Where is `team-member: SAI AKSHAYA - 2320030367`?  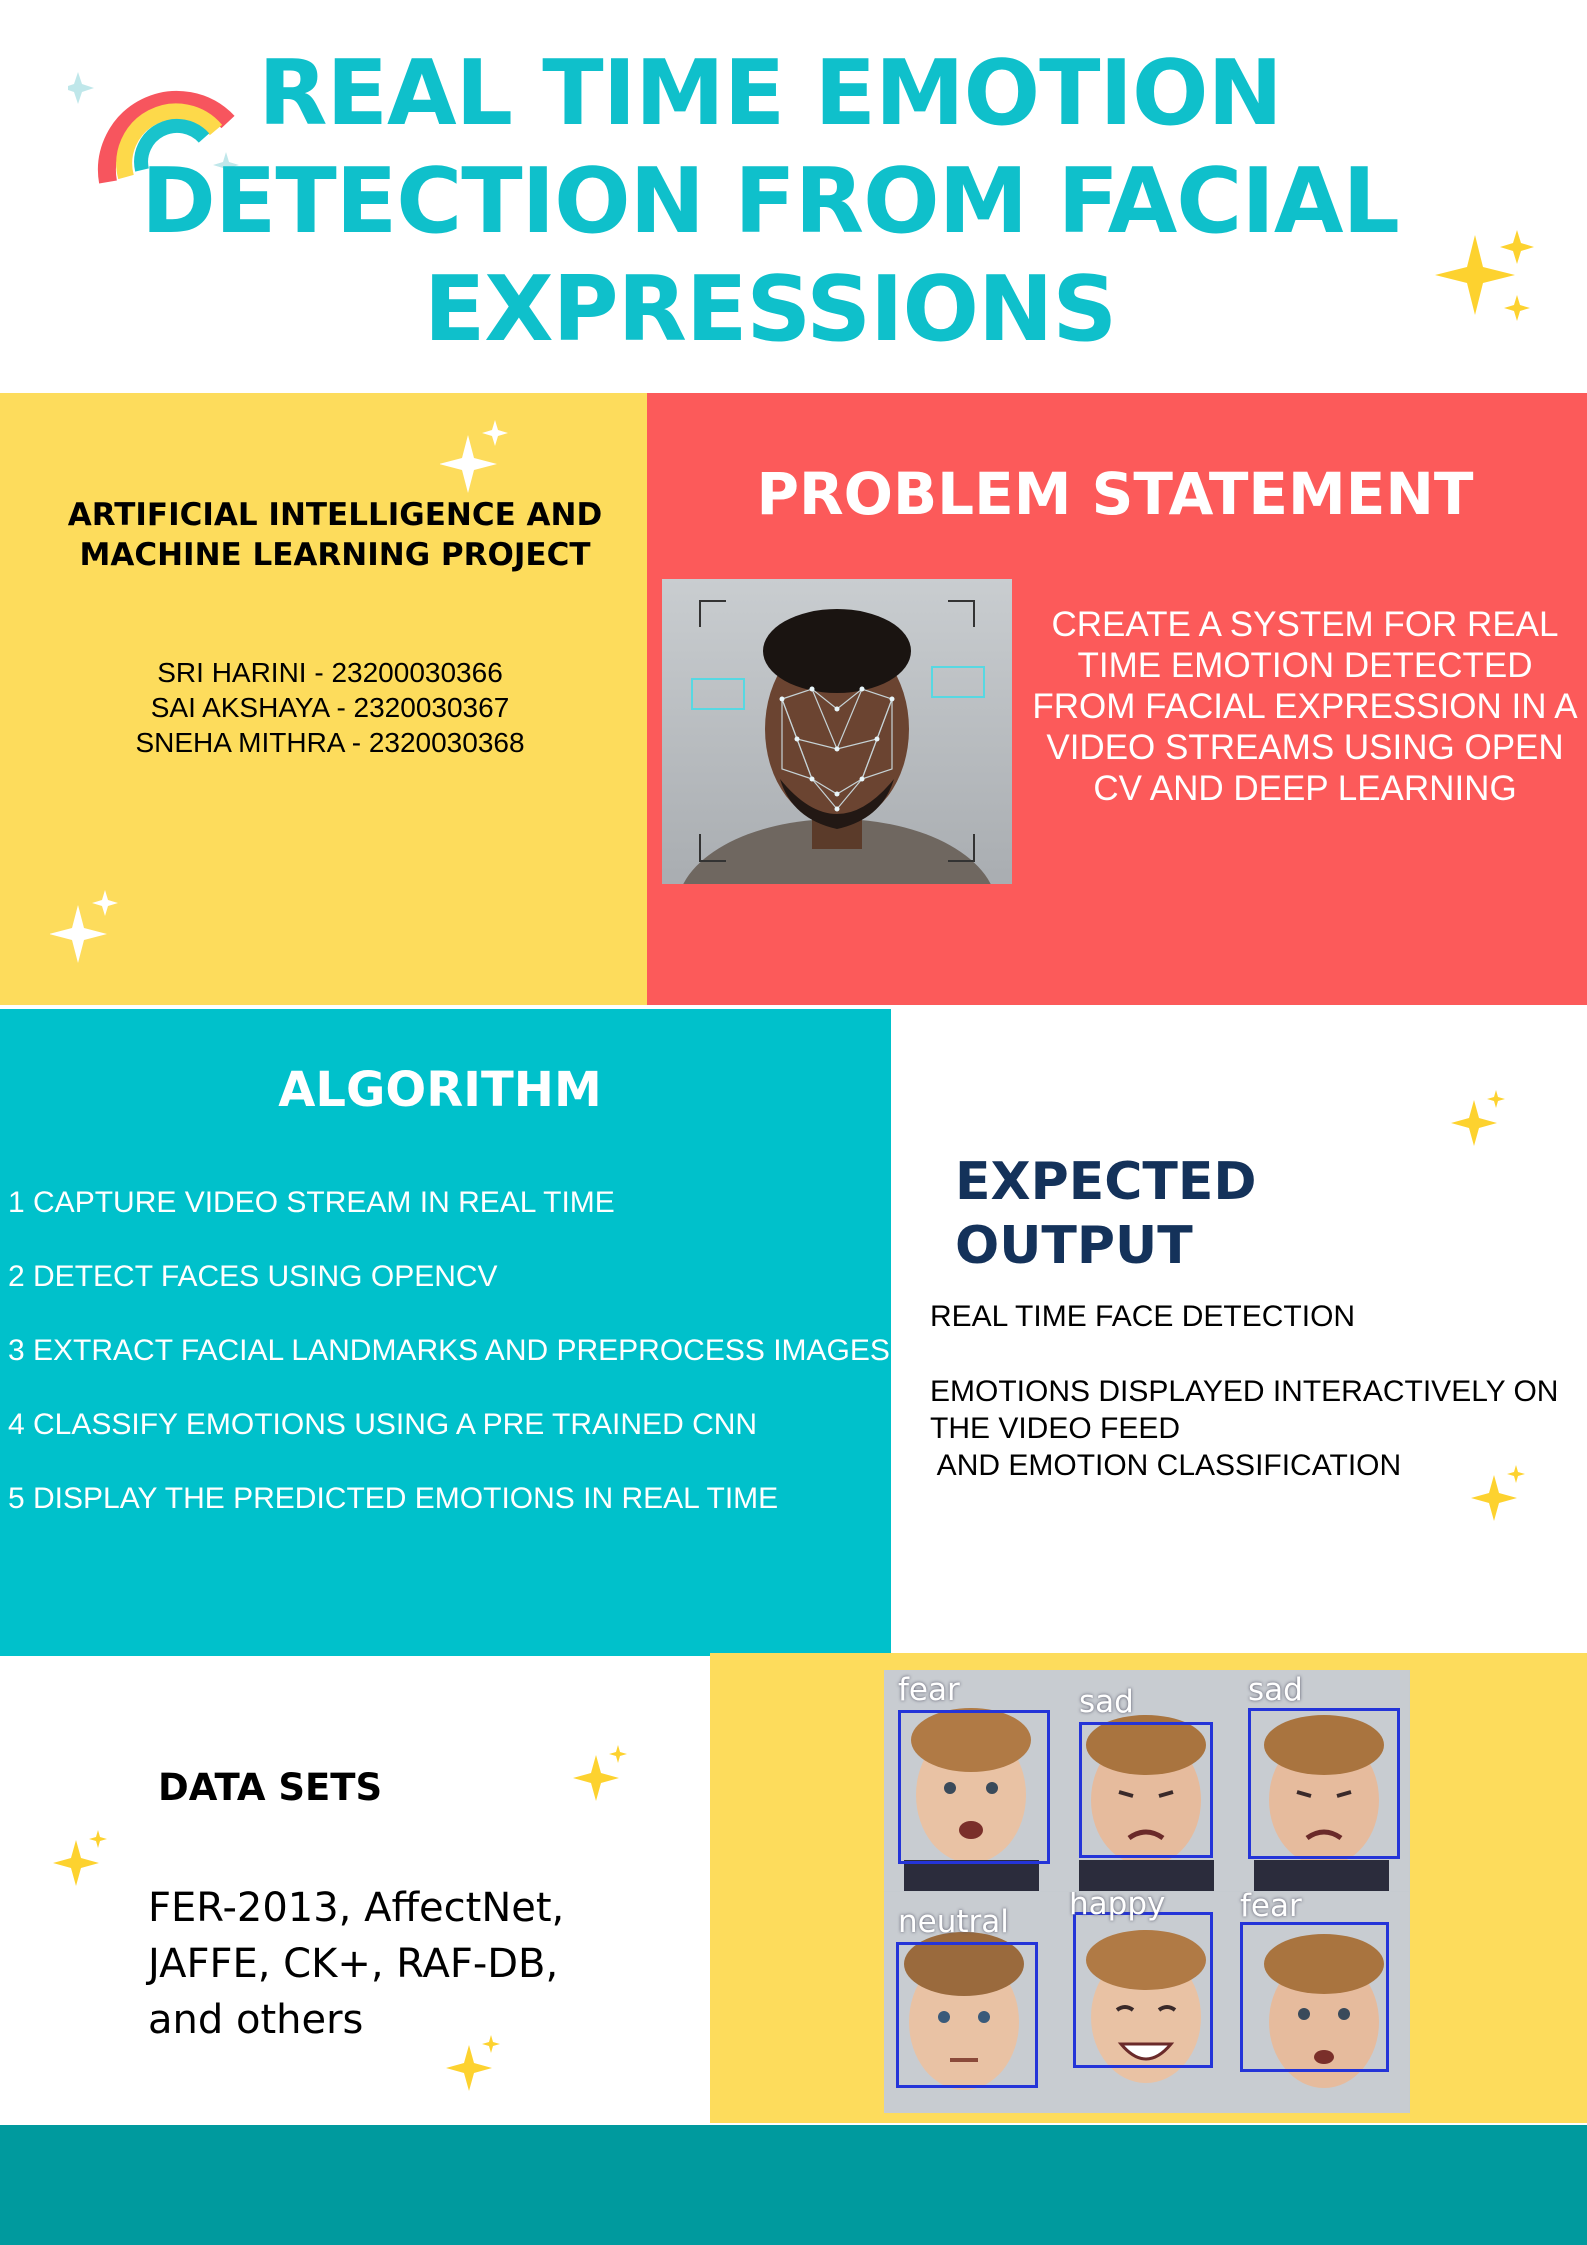
team-member: SAI AKSHAYA - 2320030367 is located at coordinates (330, 707).